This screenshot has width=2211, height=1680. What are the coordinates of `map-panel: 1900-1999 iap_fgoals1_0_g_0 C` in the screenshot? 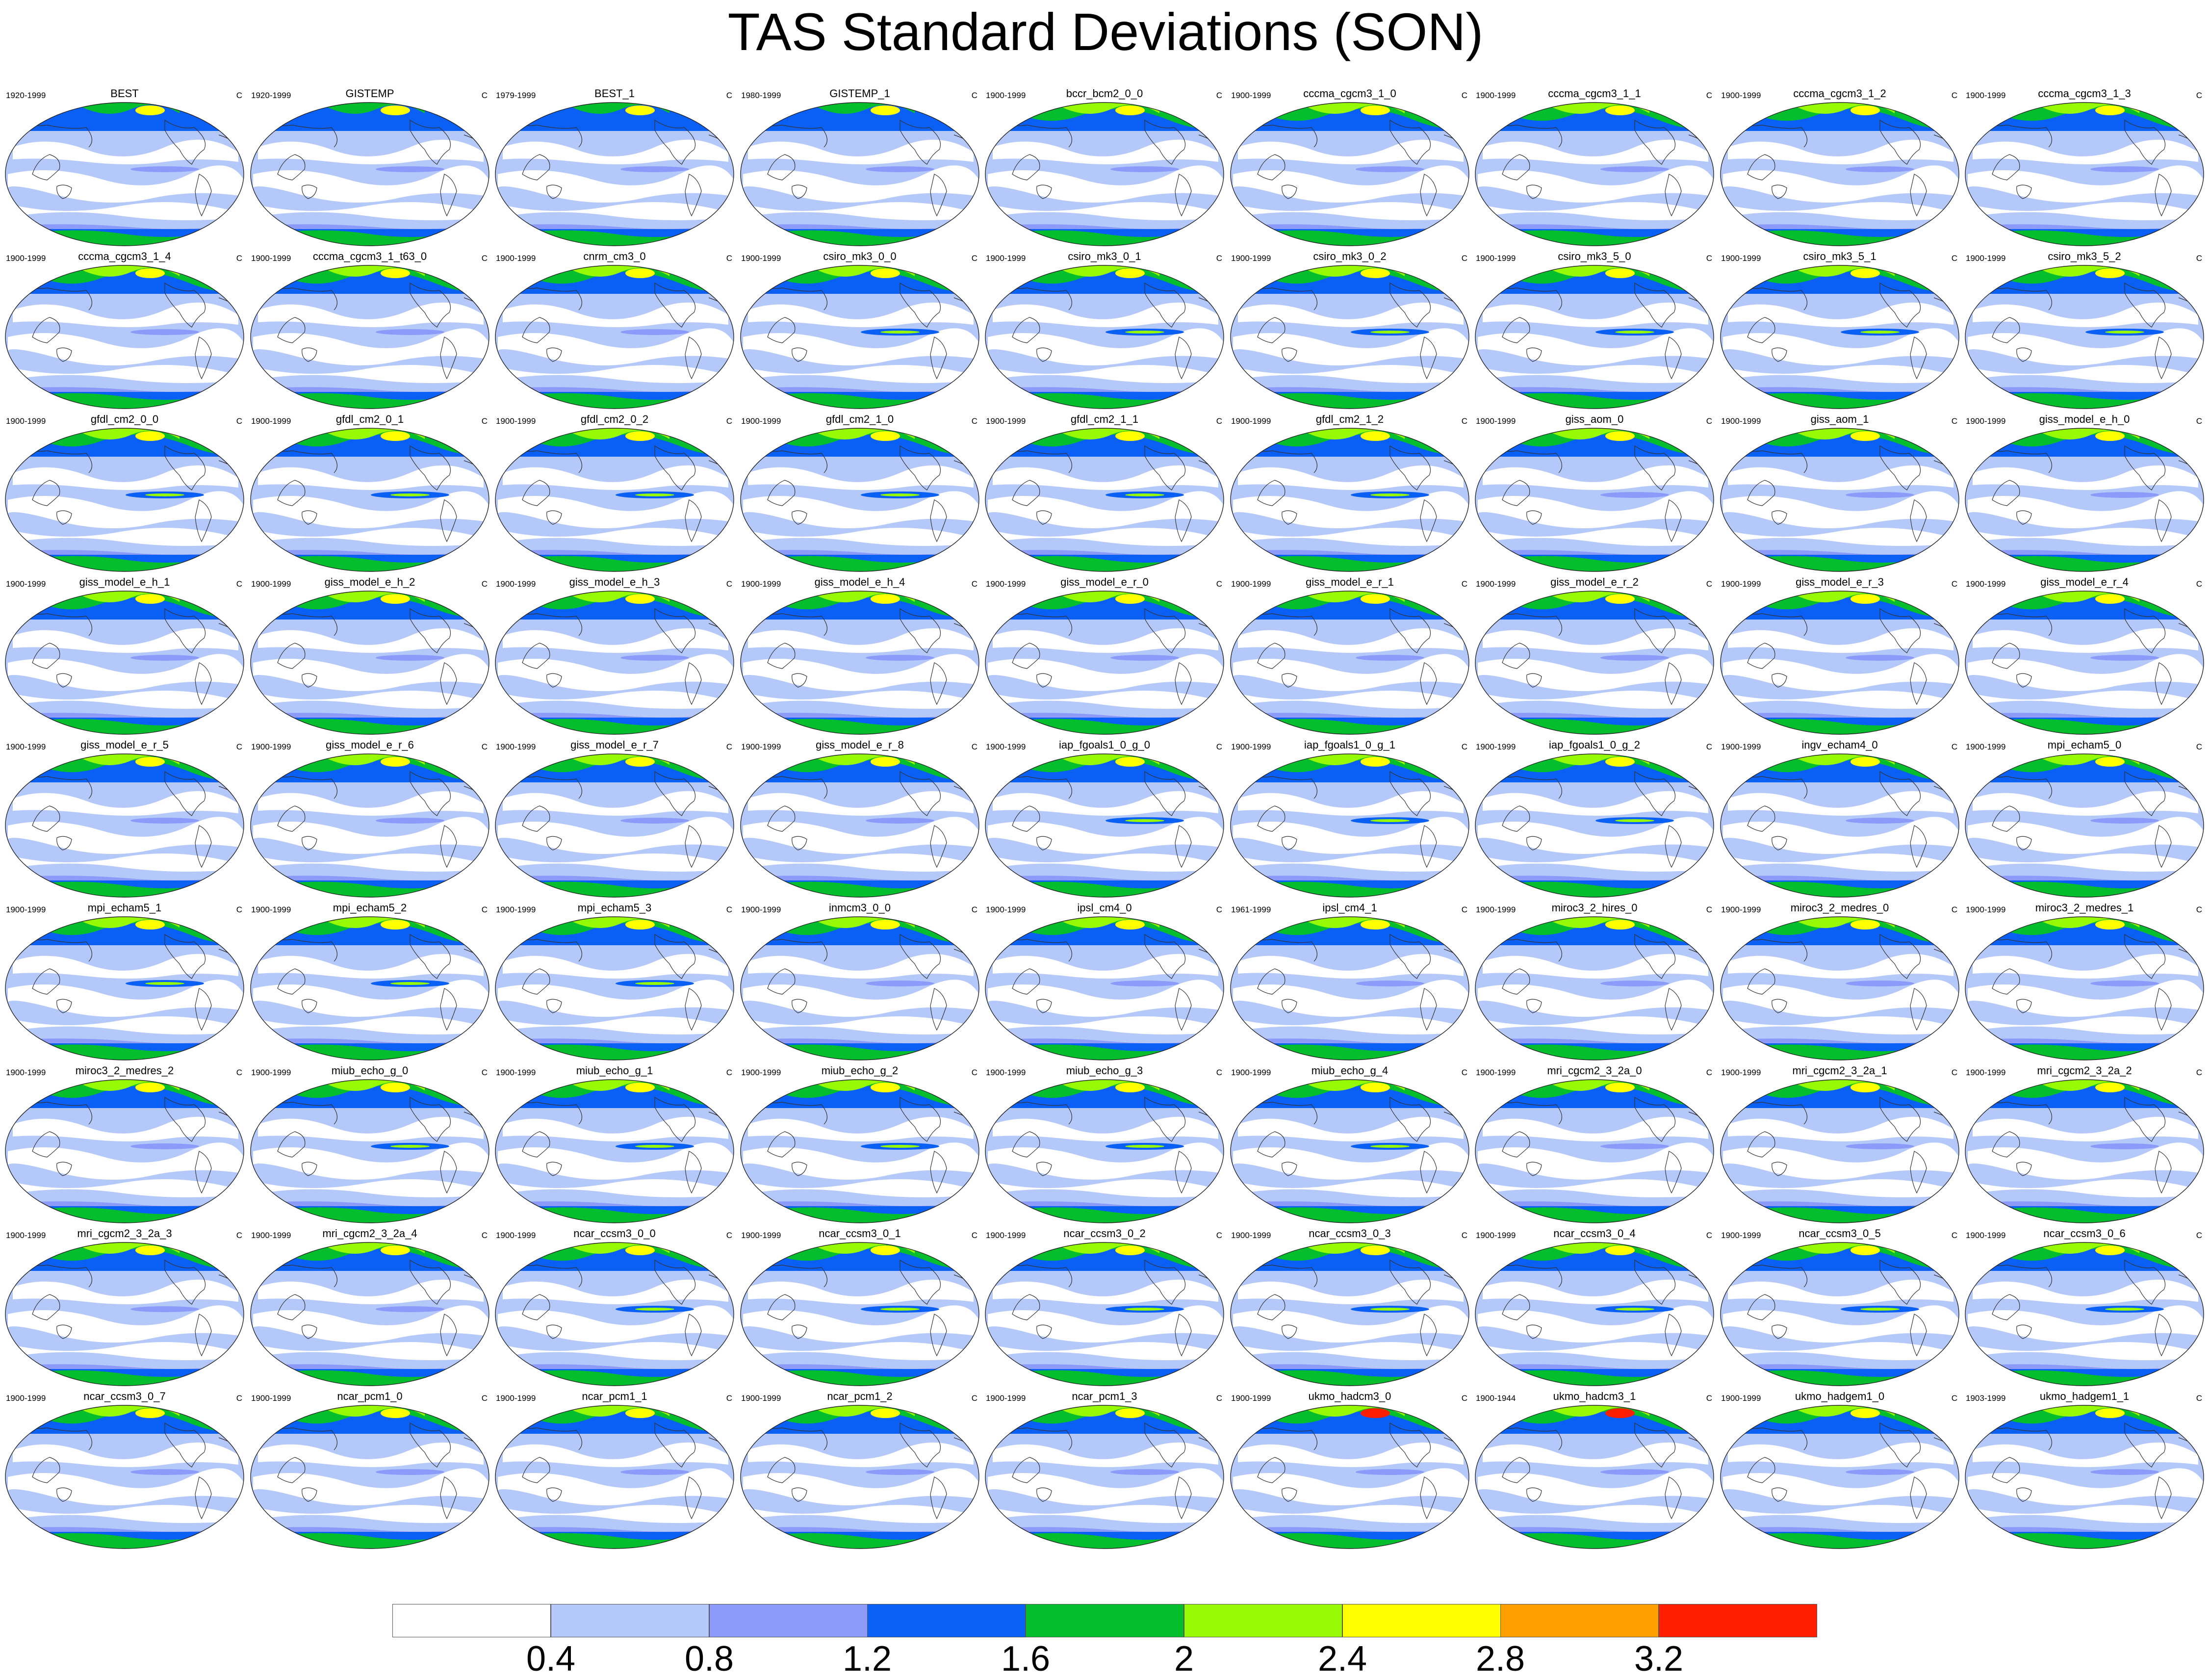 It's located at (1105, 818).